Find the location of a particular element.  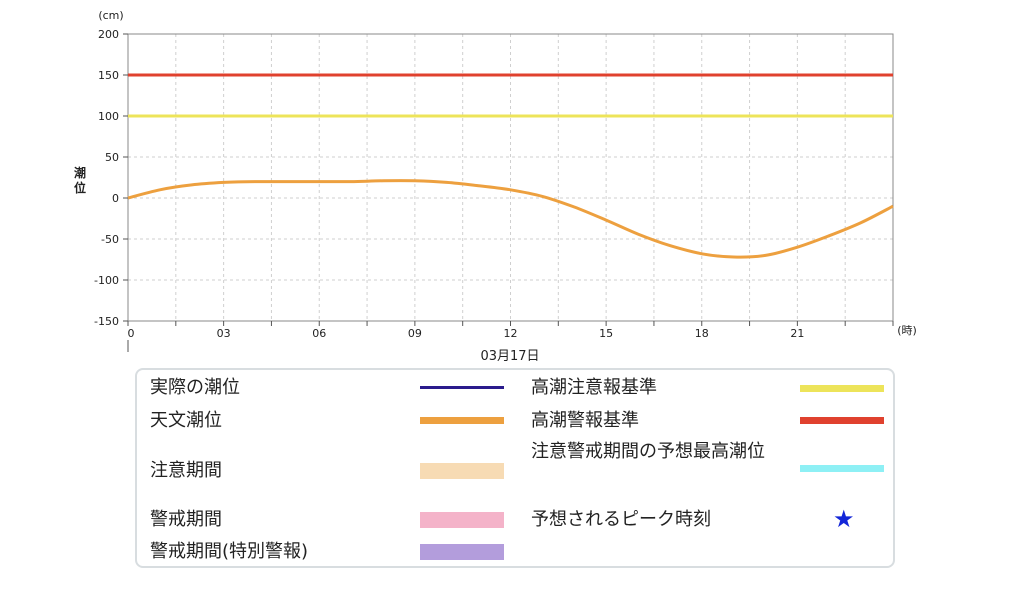

x-tick-label: 21 is located at coordinates (797, 333).